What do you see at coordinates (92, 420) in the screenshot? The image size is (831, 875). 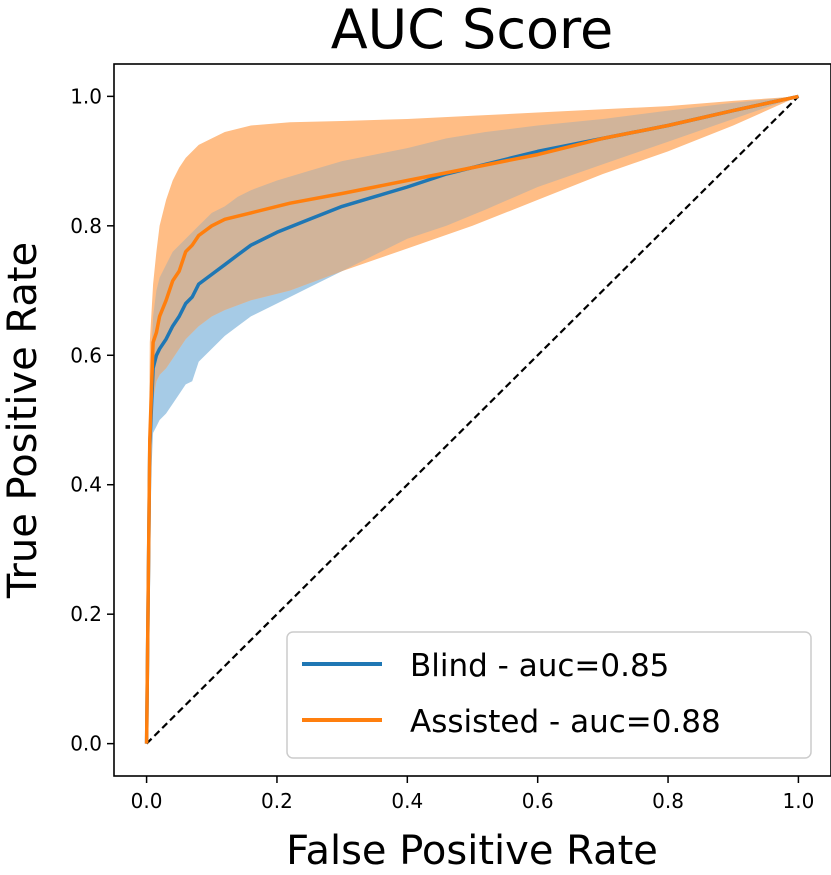 I see `y-axis-ticks: 0.0 0.2 0.4 0.6 0.8 1.0` at bounding box center [92, 420].